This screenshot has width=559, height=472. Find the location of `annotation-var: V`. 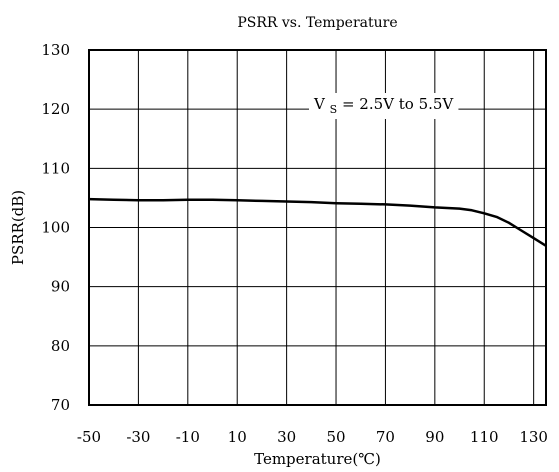

annotation-var: V is located at coordinates (319, 104).